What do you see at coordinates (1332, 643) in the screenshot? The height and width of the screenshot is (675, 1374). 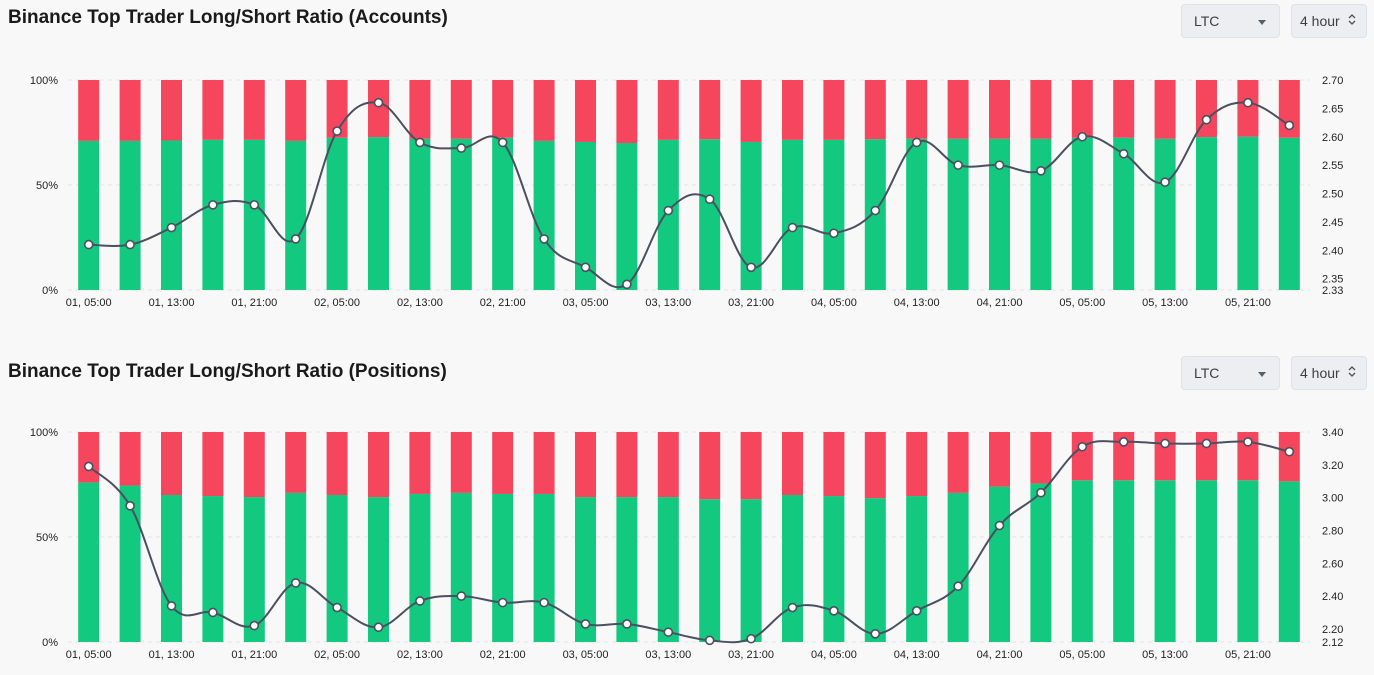 I see `y-right-tick-label: 2.12` at bounding box center [1332, 643].